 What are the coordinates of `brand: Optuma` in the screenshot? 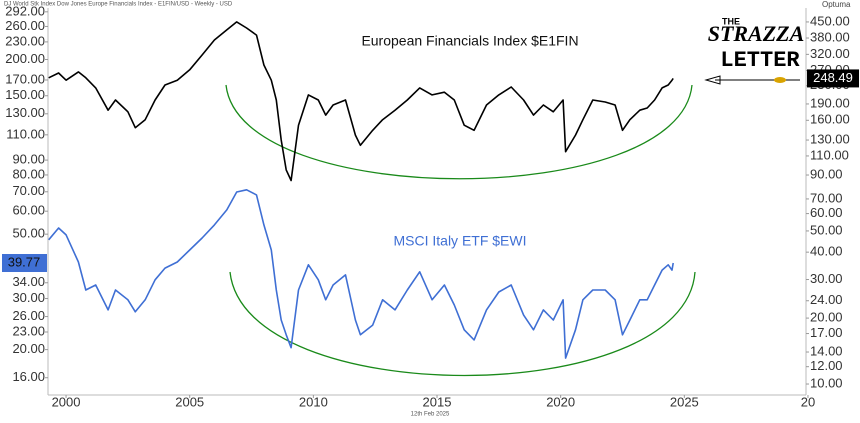 It's located at (836, 4).